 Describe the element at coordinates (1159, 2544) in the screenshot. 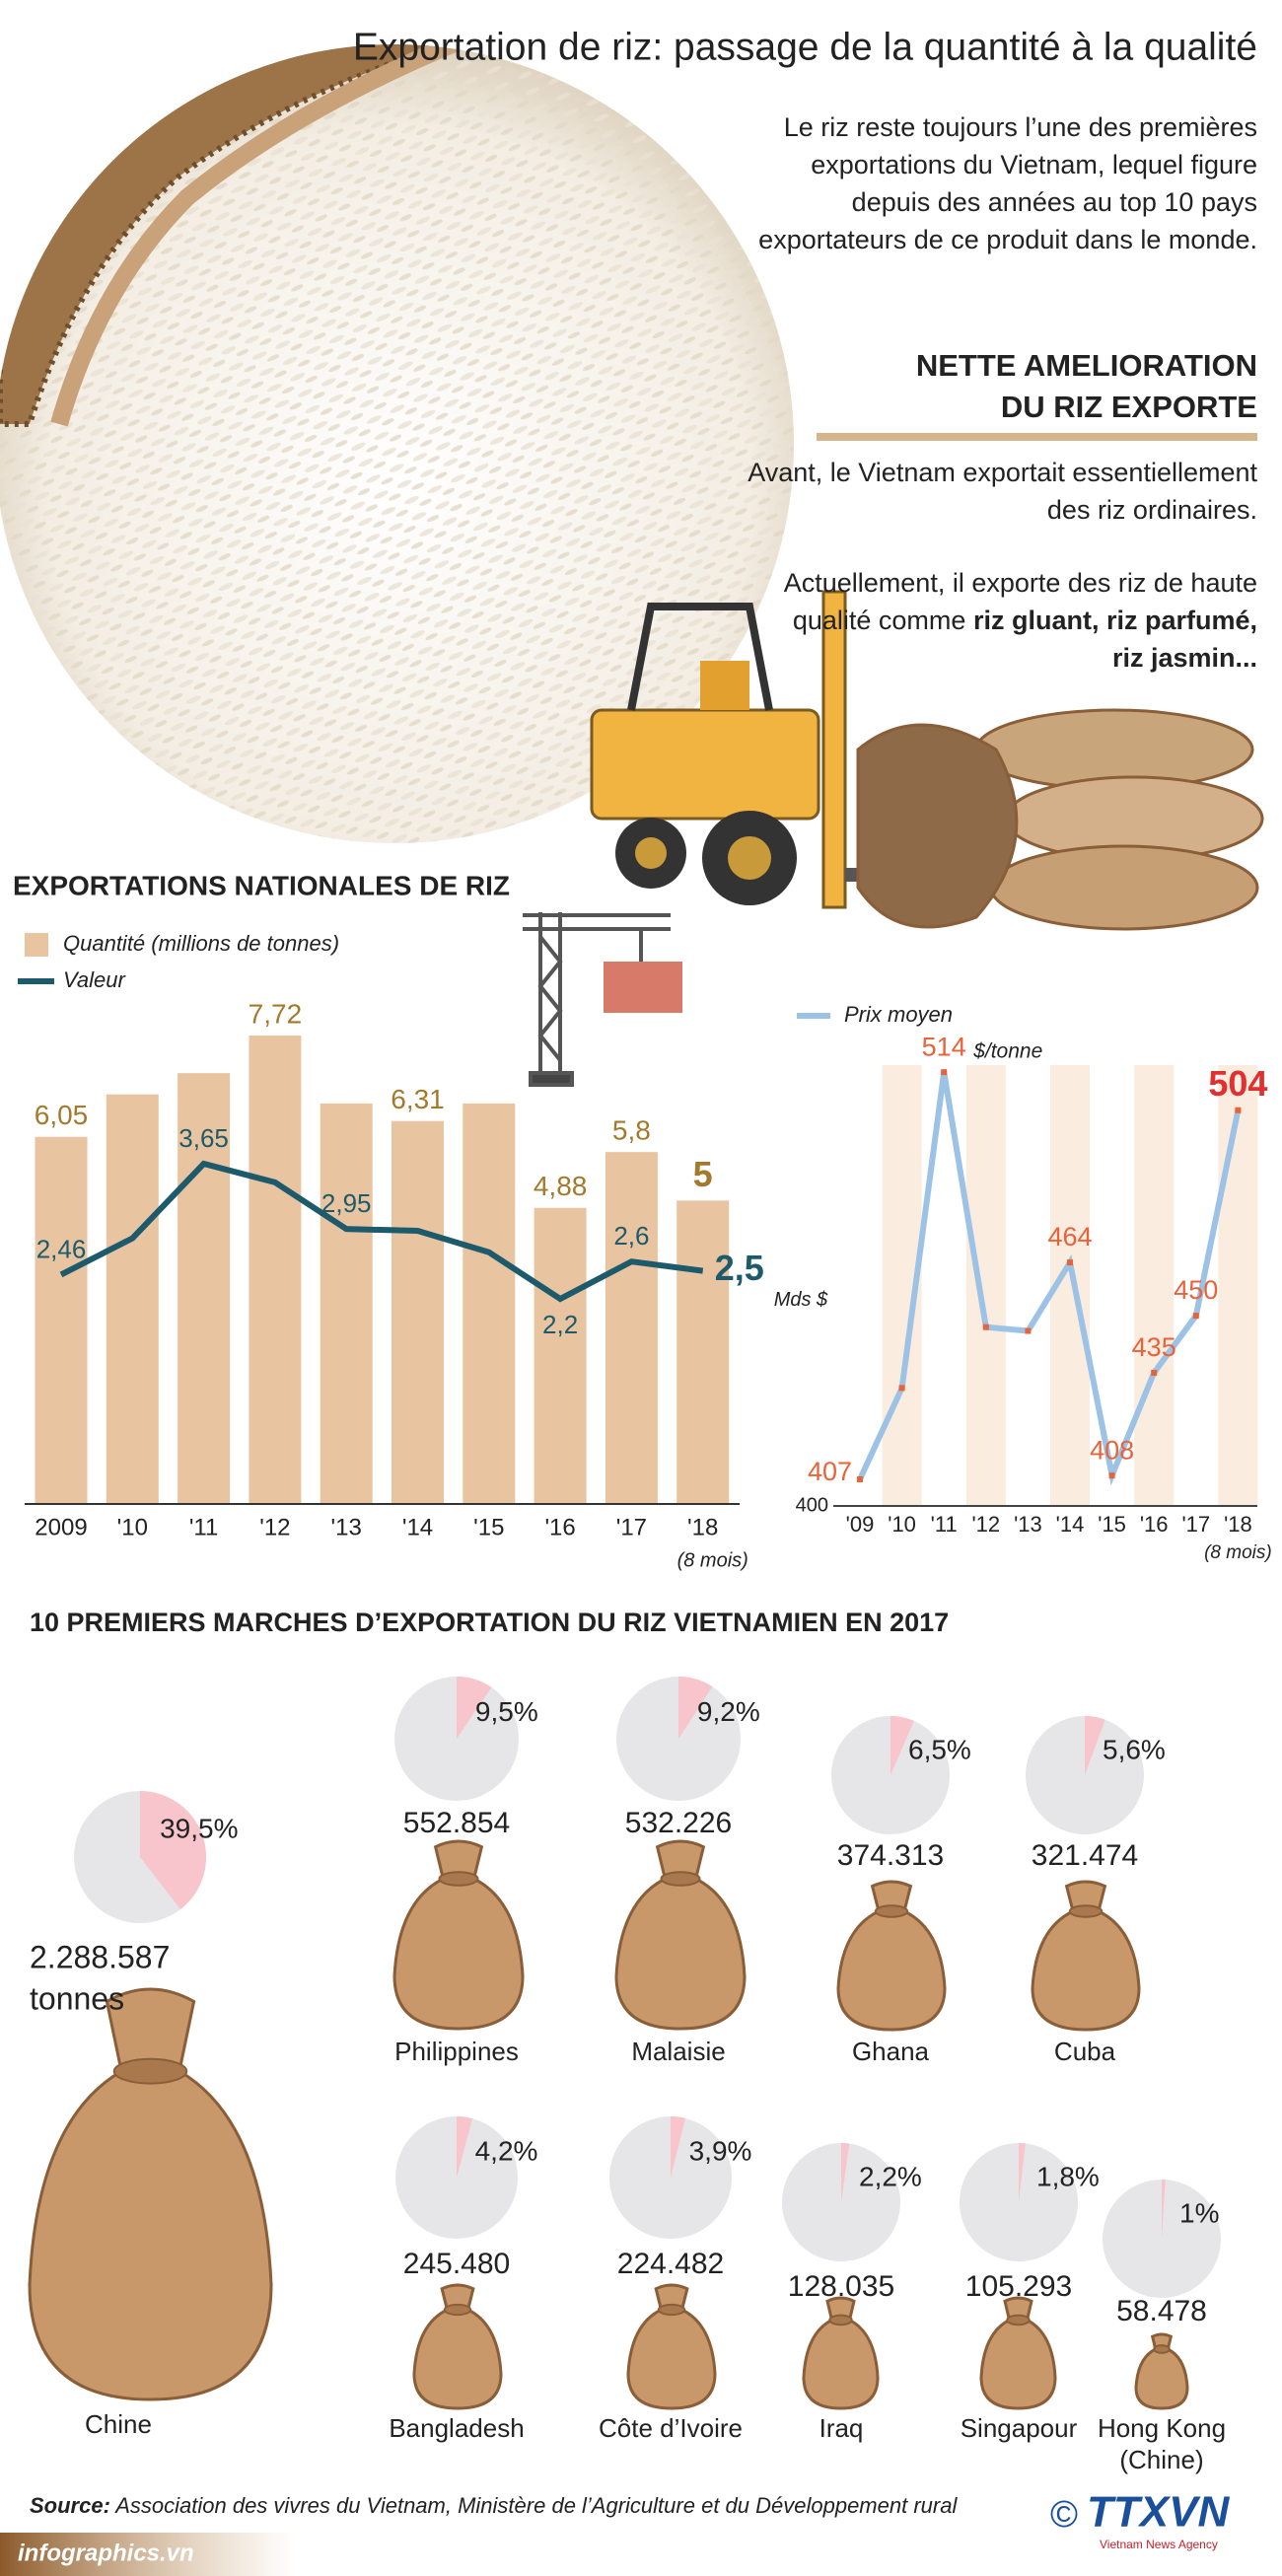

I see `agency: Vietnam News Agency` at that location.